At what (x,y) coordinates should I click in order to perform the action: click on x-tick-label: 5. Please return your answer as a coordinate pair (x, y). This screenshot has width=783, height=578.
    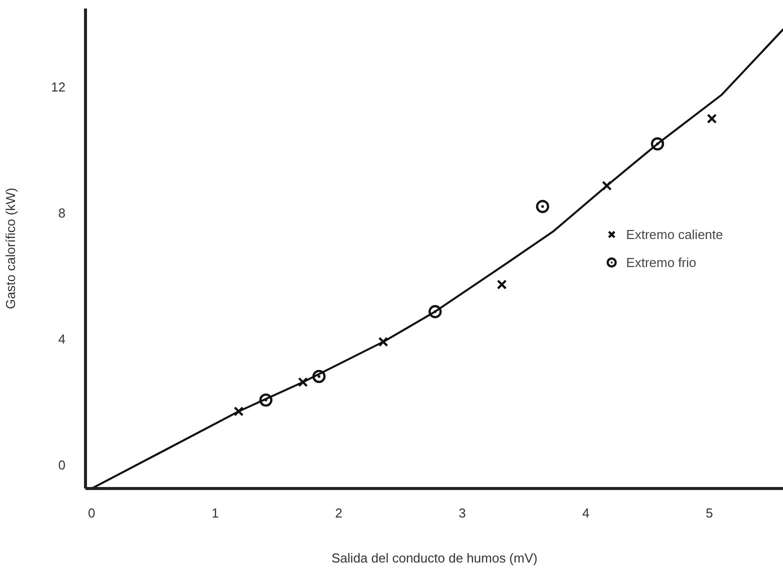
    Looking at the image, I should click on (709, 513).